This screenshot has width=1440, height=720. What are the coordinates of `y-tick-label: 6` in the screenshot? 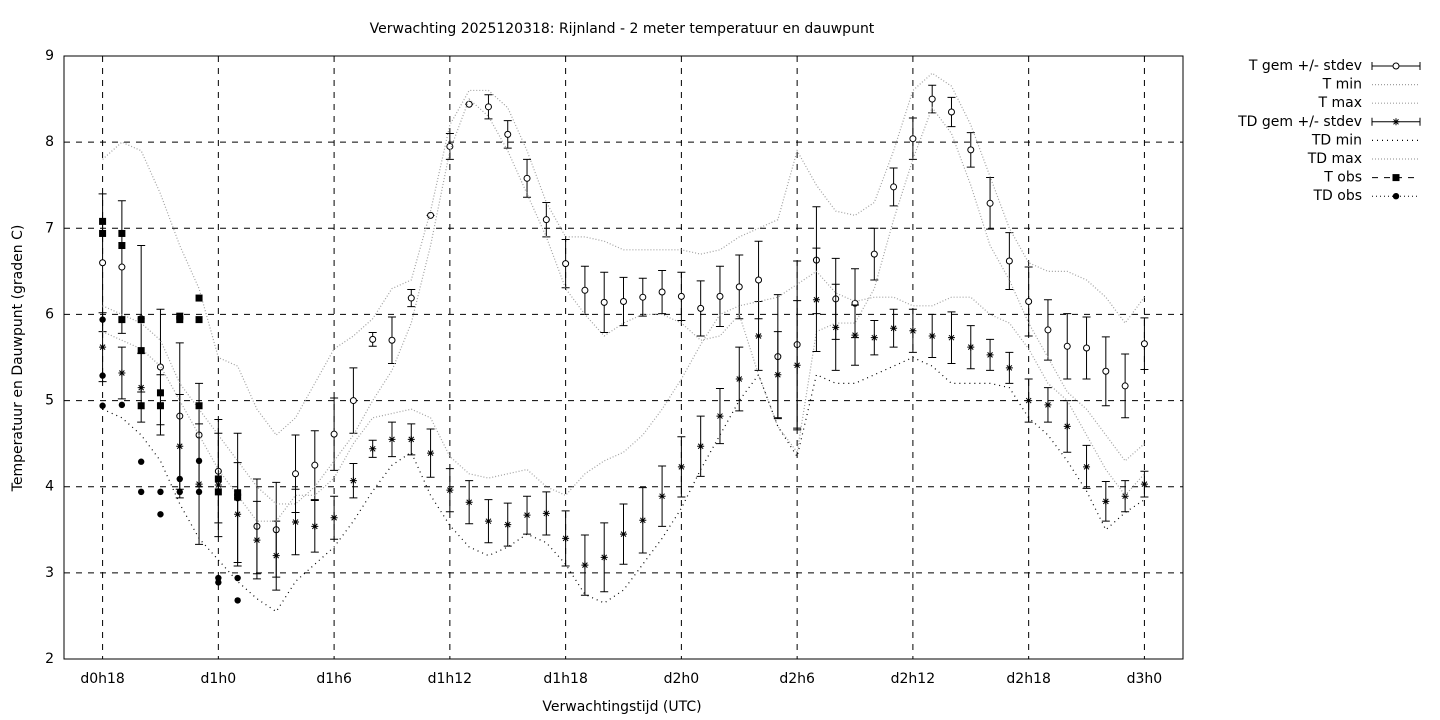 It's located at (49, 314).